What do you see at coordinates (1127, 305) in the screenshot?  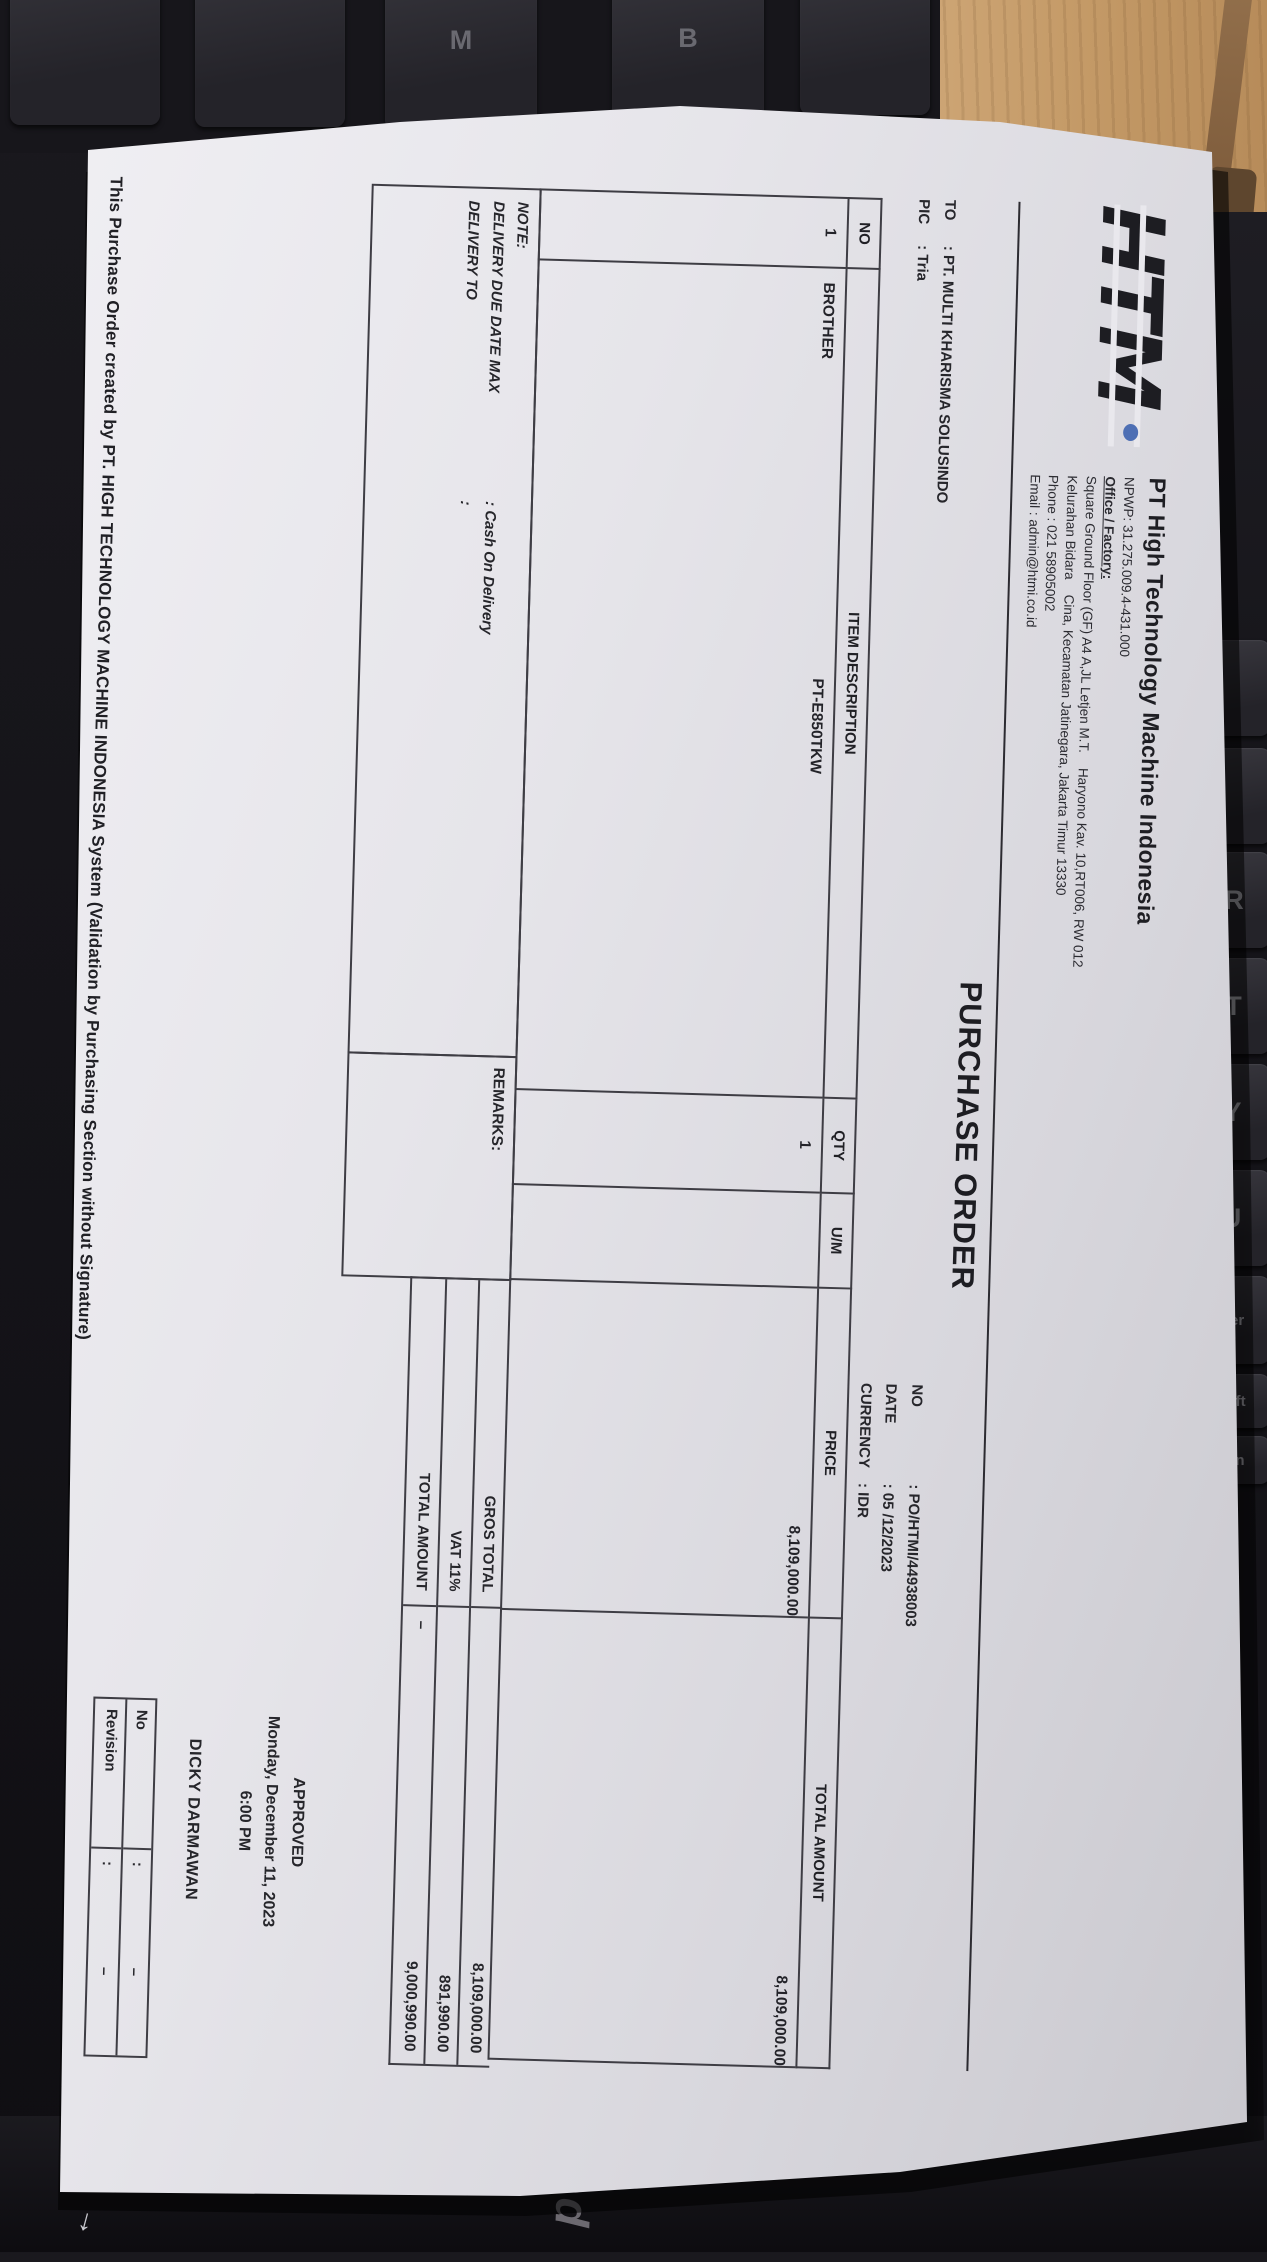 I see `logo-text: HTM` at bounding box center [1127, 305].